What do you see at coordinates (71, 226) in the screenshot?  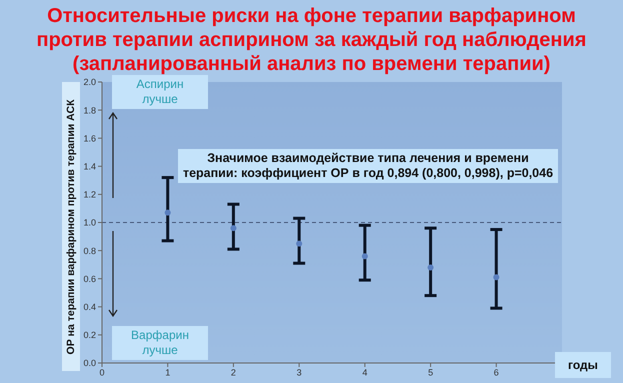 I see `y-axis-title: ОР на терапии варфарином против терапии АСК` at bounding box center [71, 226].